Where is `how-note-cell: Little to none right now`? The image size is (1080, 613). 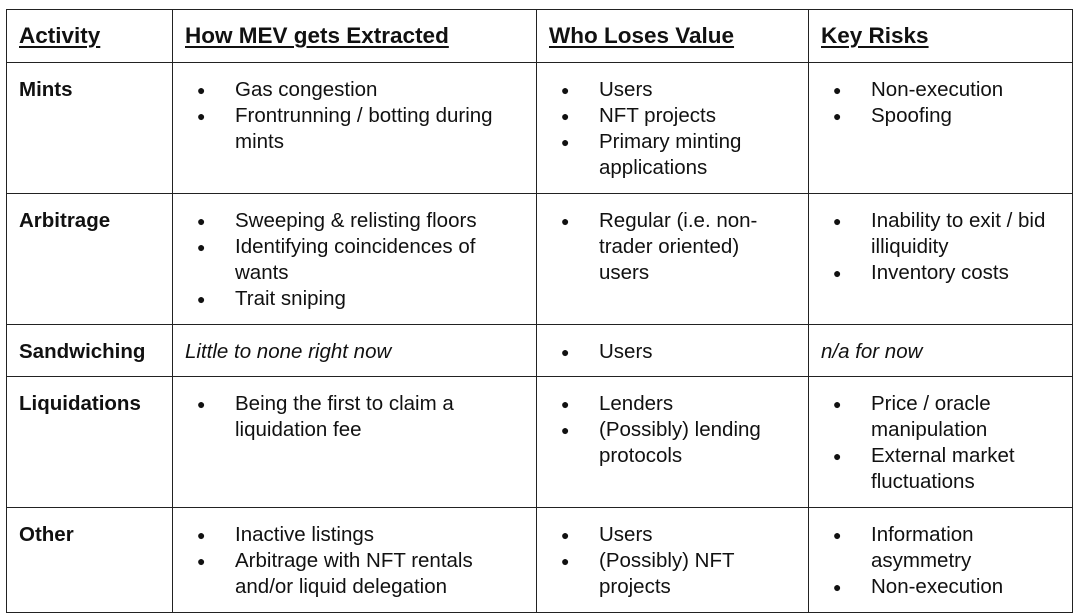
how-note-cell: Little to none right now is located at coordinates (354, 350).